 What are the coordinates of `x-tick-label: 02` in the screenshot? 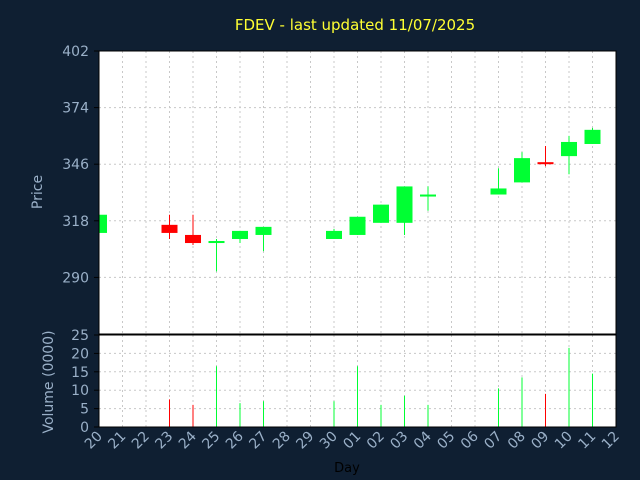 It's located at (376, 441).